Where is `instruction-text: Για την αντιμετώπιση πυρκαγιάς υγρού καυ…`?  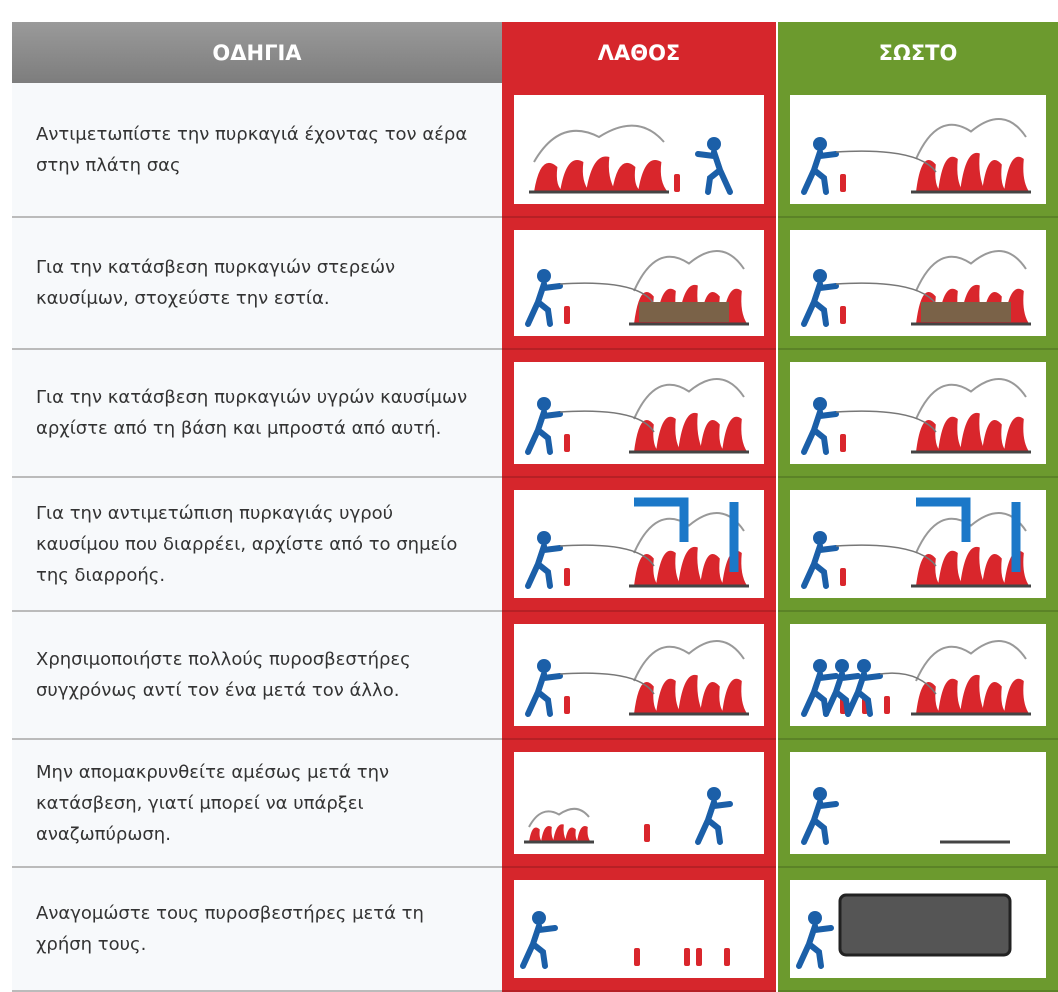
instruction-text: Για την αντιμετώπιση πυρκαγιάς υγρού καυ… is located at coordinates (247, 544).